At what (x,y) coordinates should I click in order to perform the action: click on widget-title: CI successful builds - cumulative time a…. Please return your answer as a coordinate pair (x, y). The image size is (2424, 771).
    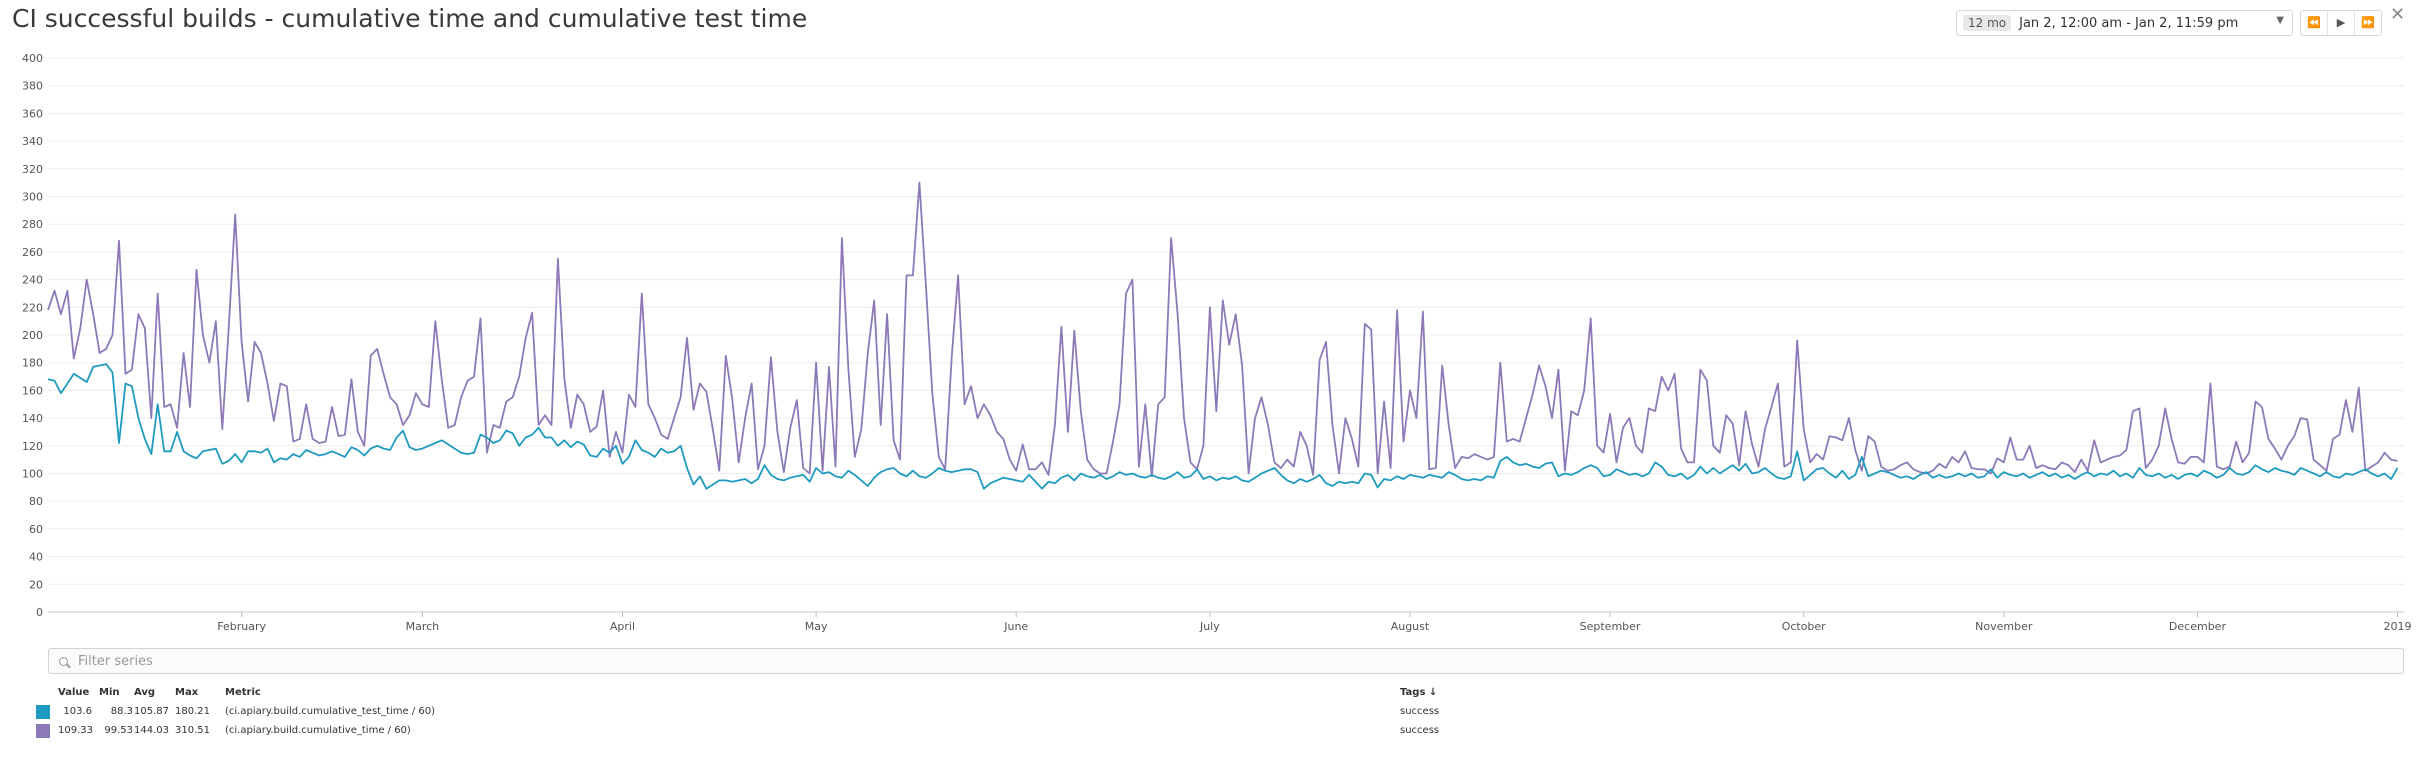
    Looking at the image, I should click on (410, 18).